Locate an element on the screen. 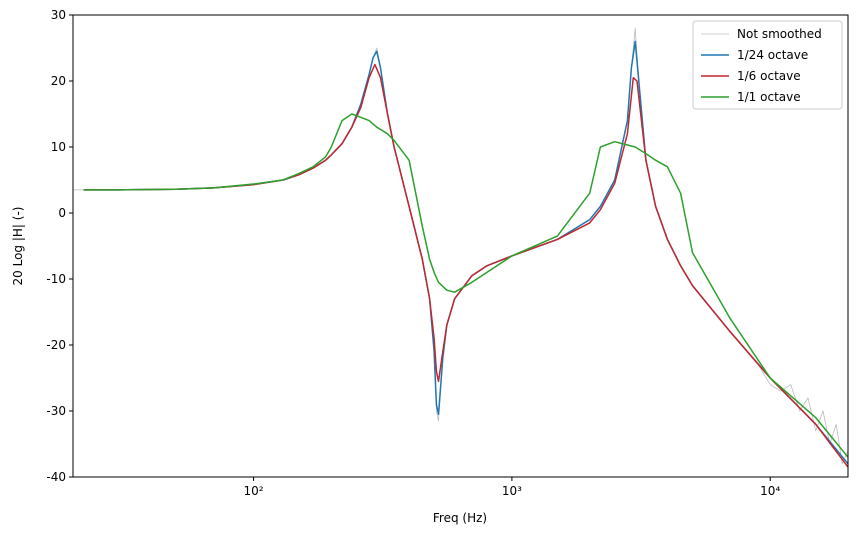 This screenshot has height=539, width=857. y-tick-label: -40 is located at coordinates (56, 477).